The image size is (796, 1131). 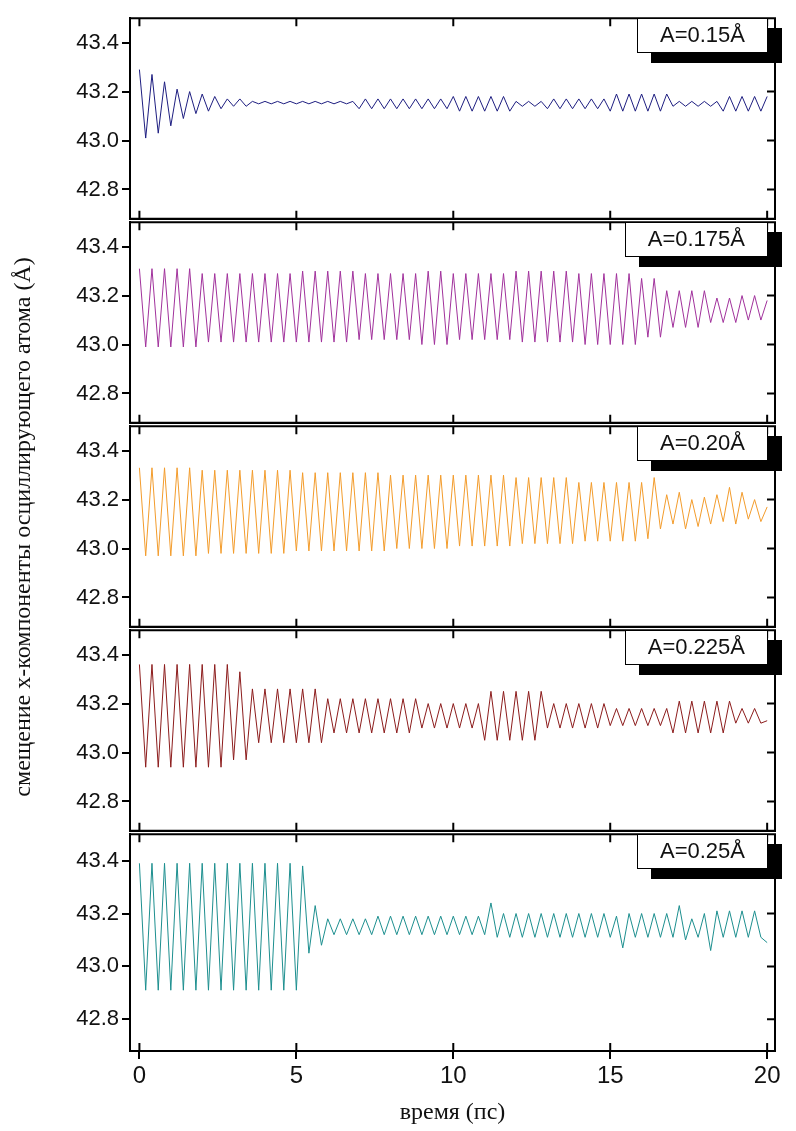 I want to click on x-axis-title: время (пс), so click(x=452, y=1110).